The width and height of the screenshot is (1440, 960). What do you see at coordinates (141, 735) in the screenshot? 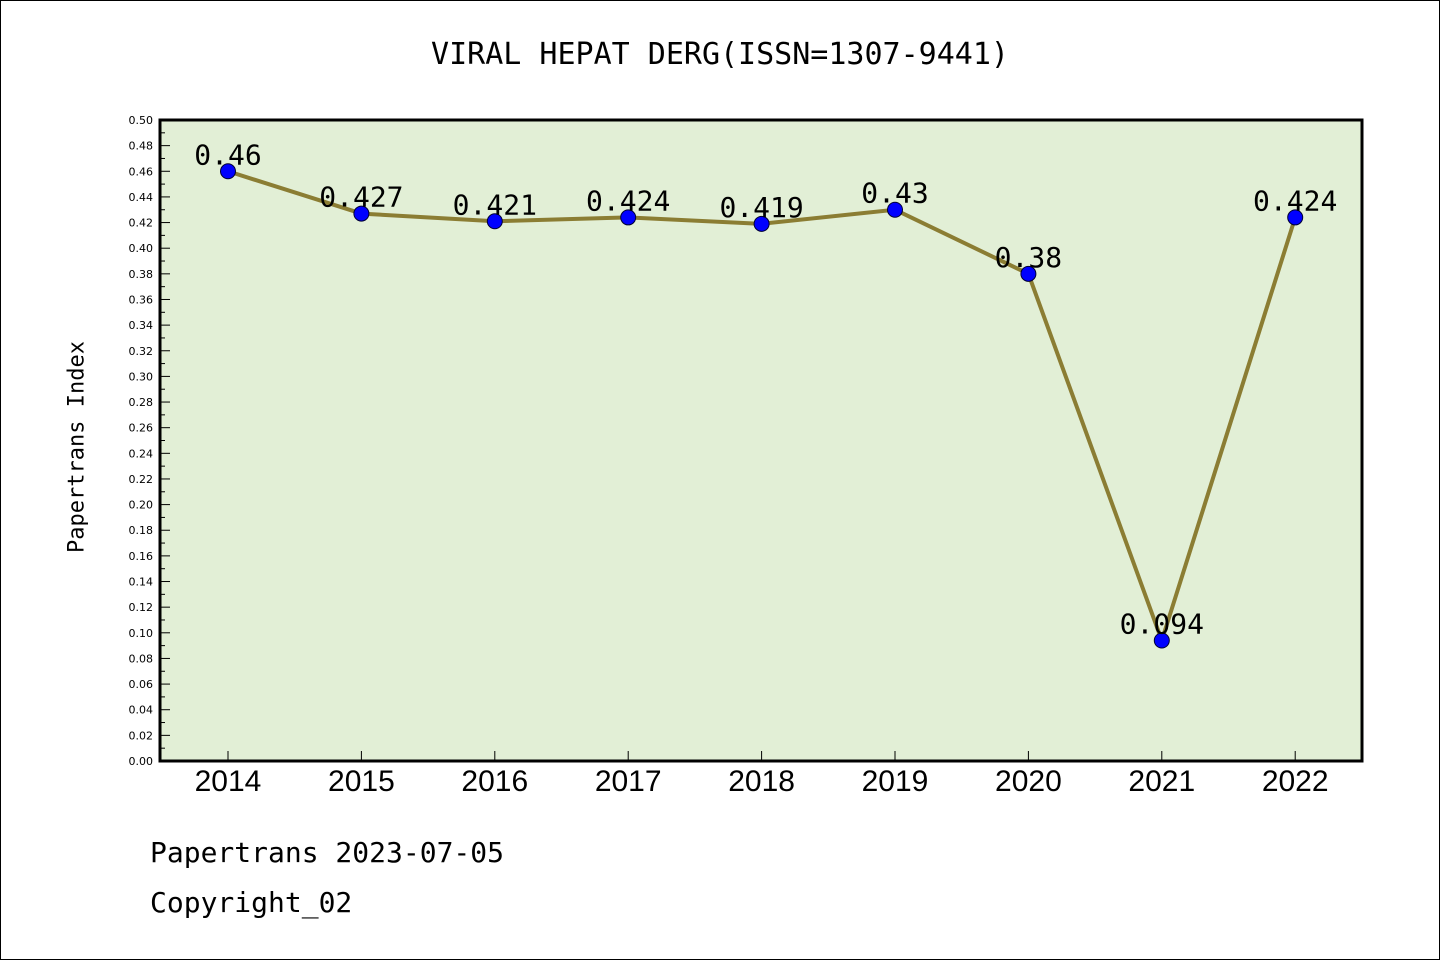
I see `y-tick-label: 0.02` at bounding box center [141, 735].